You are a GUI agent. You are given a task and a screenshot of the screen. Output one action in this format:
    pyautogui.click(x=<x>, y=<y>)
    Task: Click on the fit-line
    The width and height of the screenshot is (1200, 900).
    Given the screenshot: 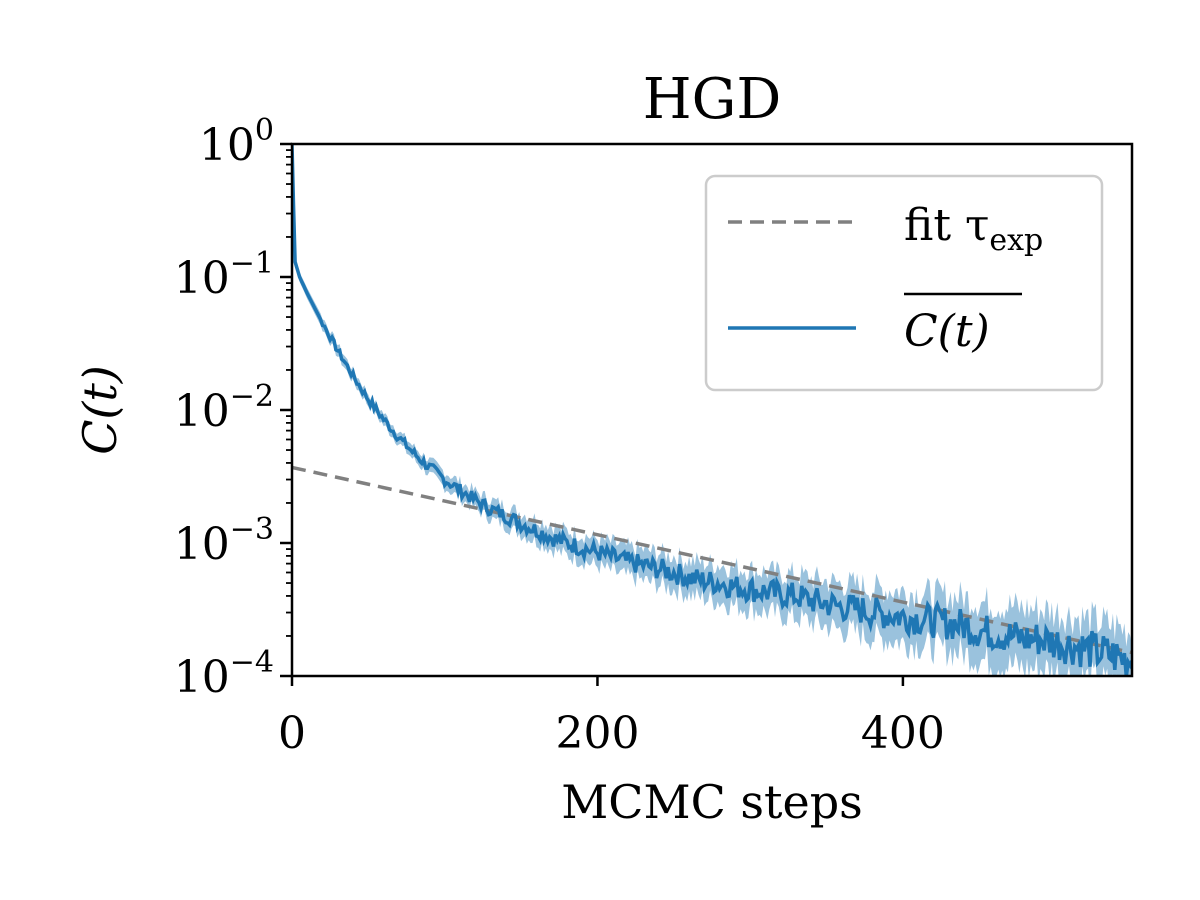 What is the action you would take?
    pyautogui.click(x=712, y=560)
    